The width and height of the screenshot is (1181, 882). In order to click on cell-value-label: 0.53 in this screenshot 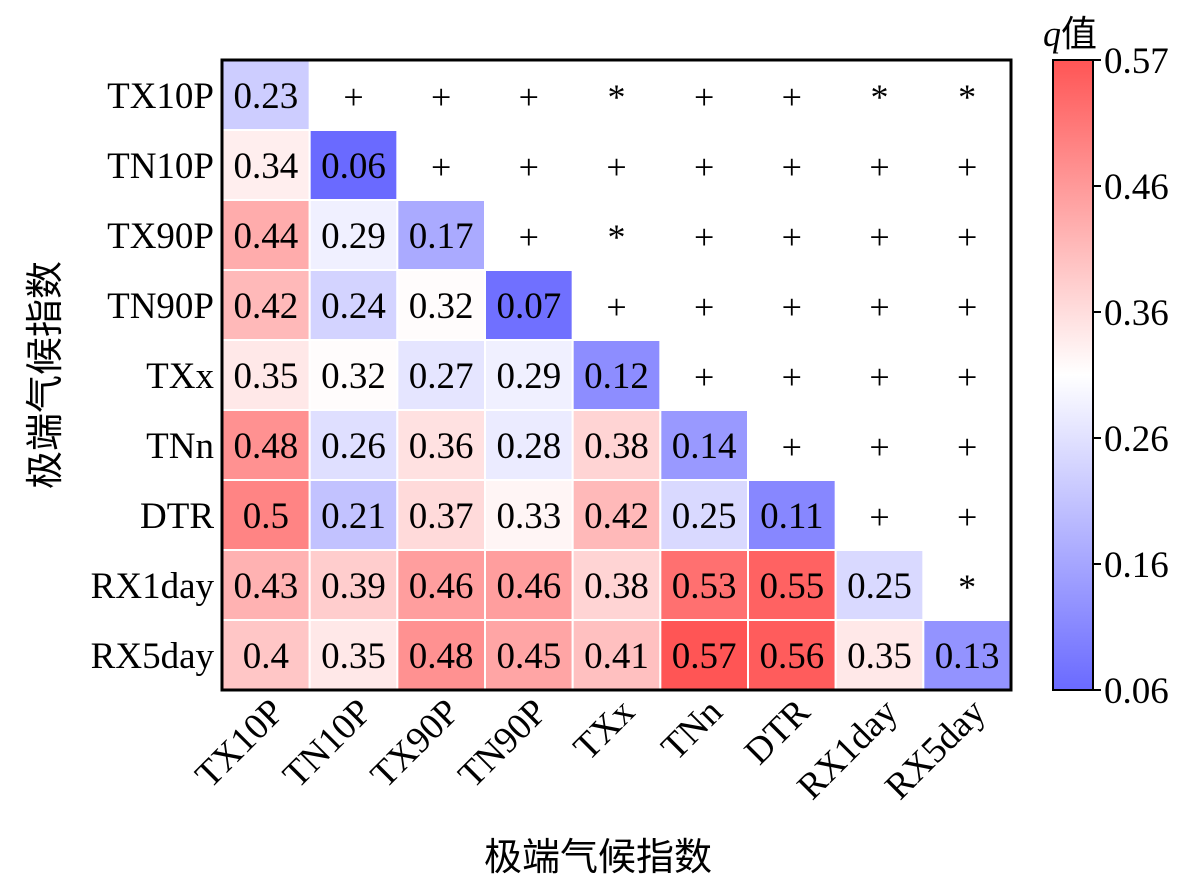, I will do `click(704, 586)`.